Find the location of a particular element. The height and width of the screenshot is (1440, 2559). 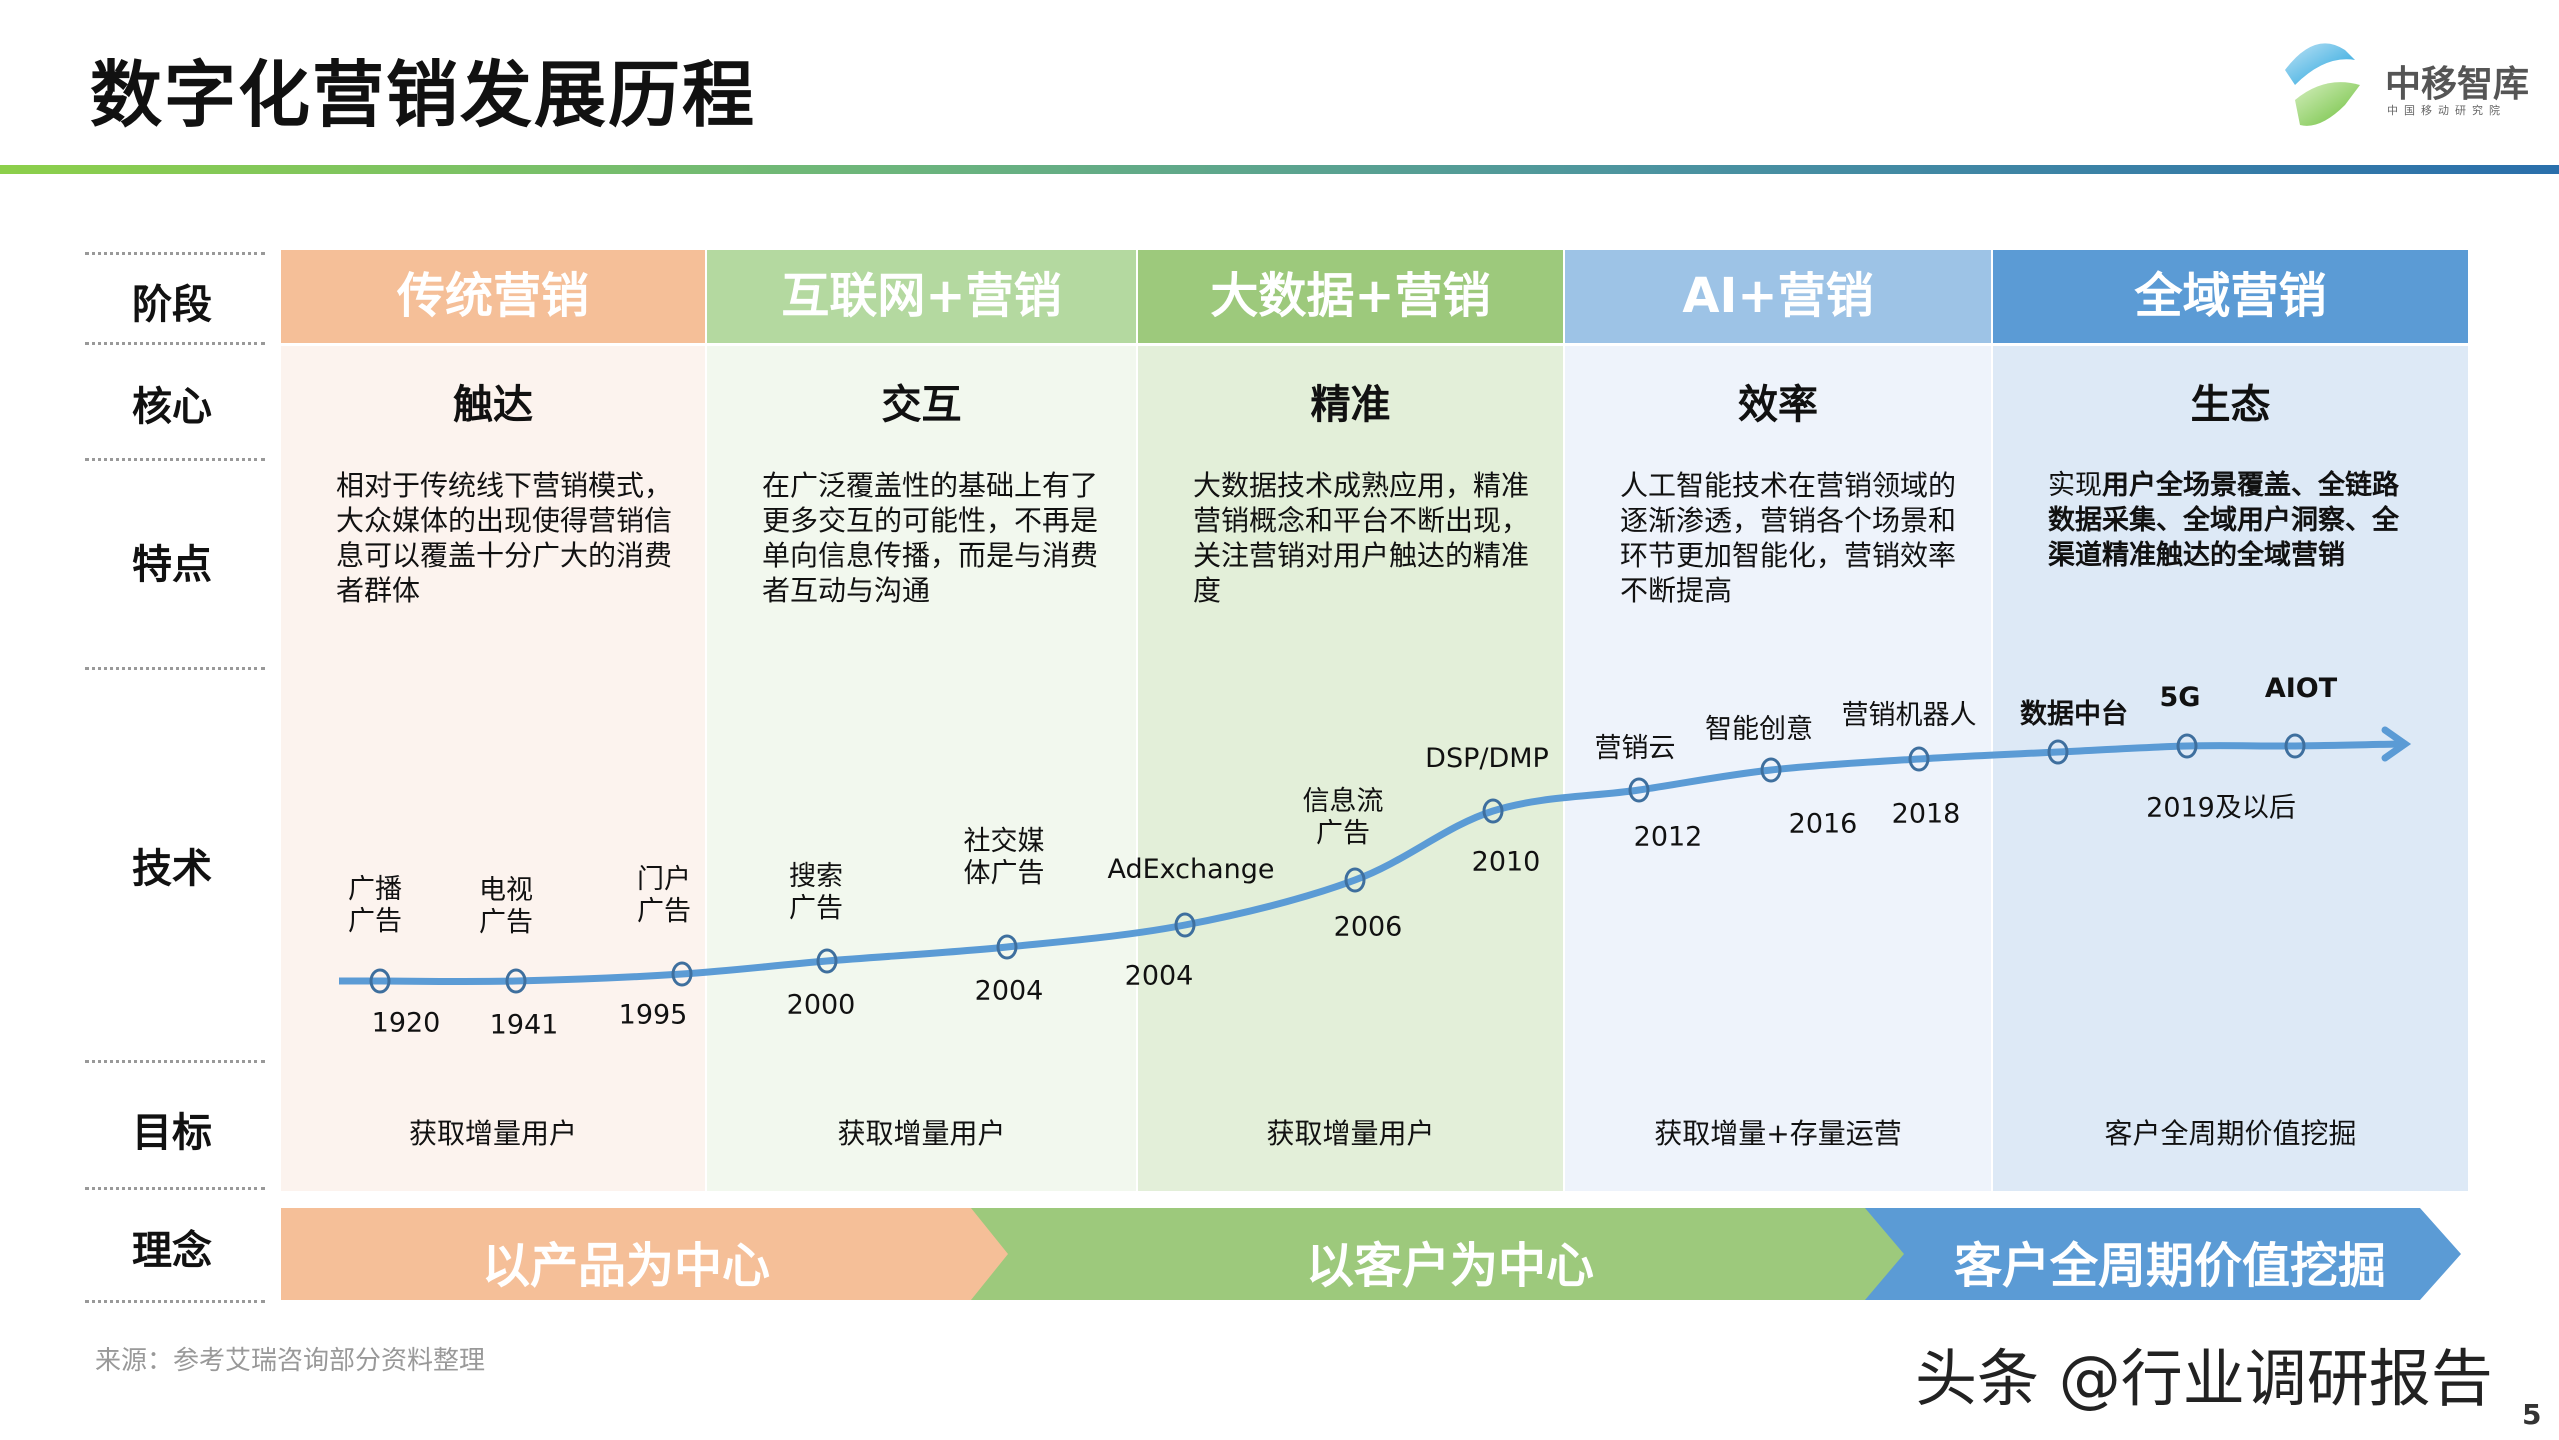

logo-mark-icon is located at coordinates (2322, 84).